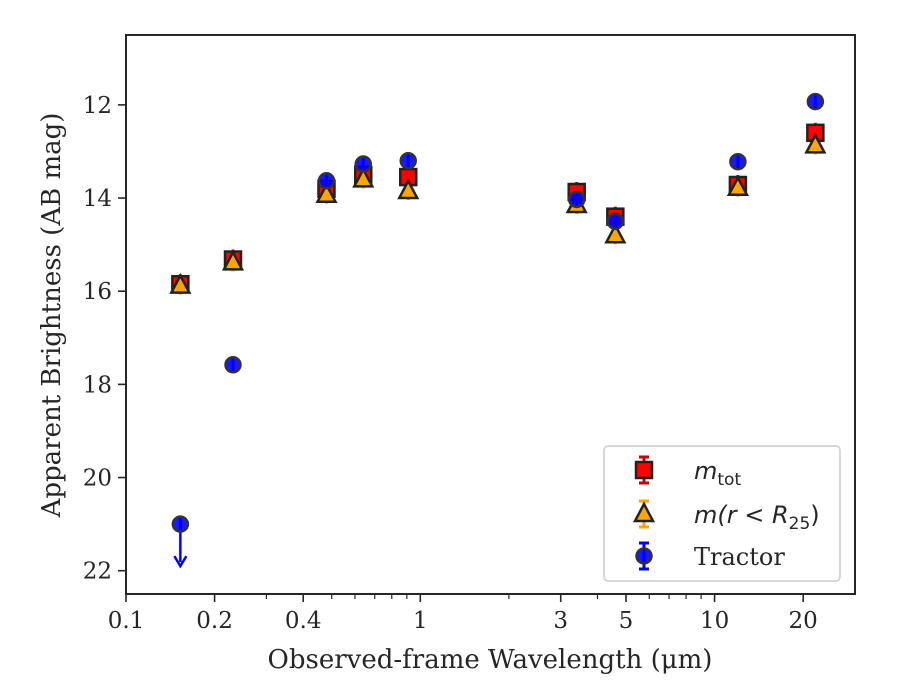 The height and width of the screenshot is (700, 900). Describe the element at coordinates (97, 479) in the screenshot. I see `y-tick-label: 20` at that location.